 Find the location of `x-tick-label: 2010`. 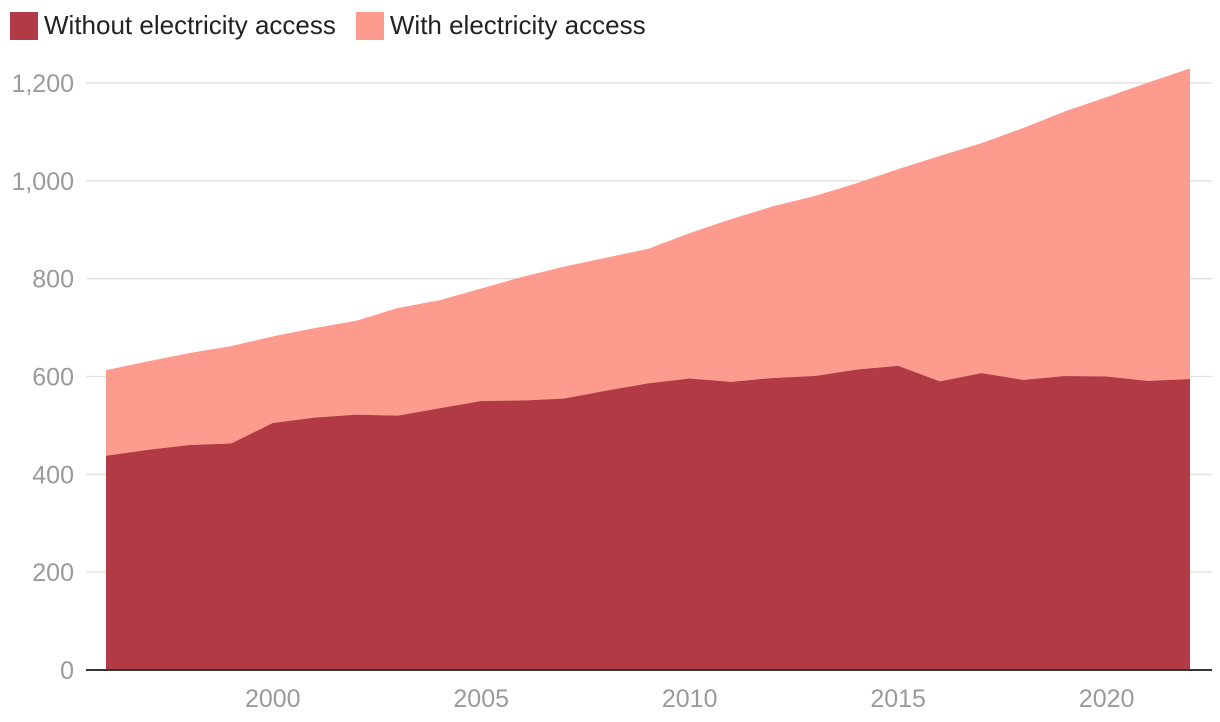

x-tick-label: 2010 is located at coordinates (690, 699).